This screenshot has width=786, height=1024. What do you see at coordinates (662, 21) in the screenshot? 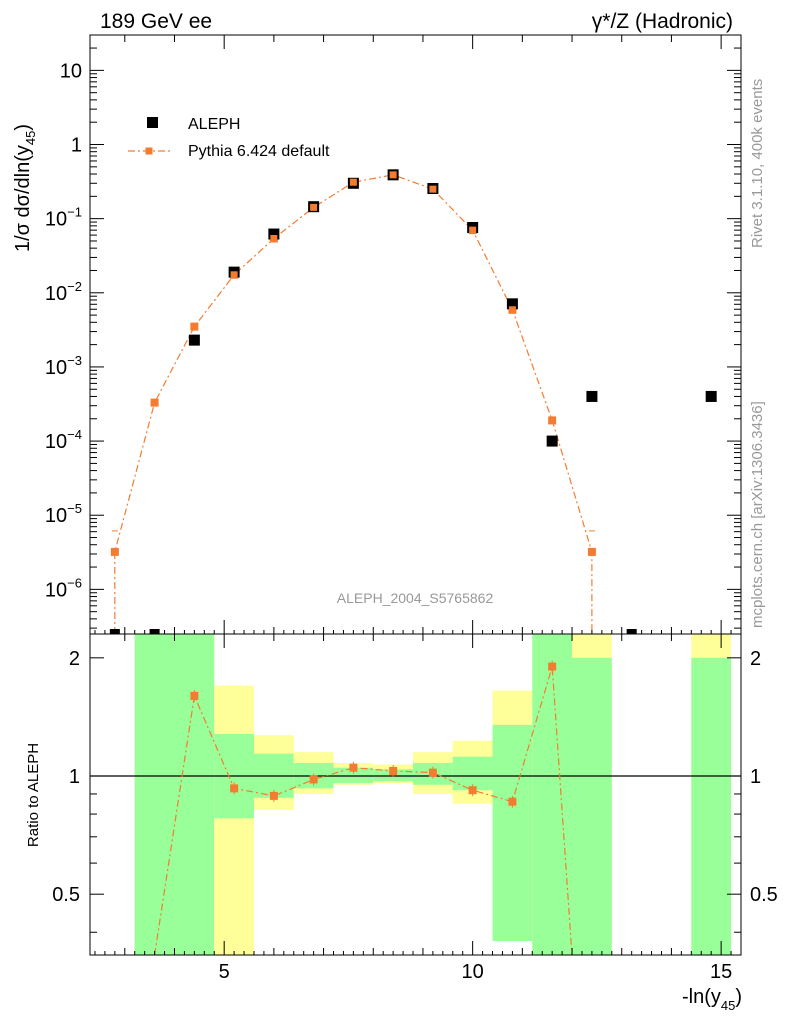
I see `process-label: γ*/Z (Hadronic)` at bounding box center [662, 21].